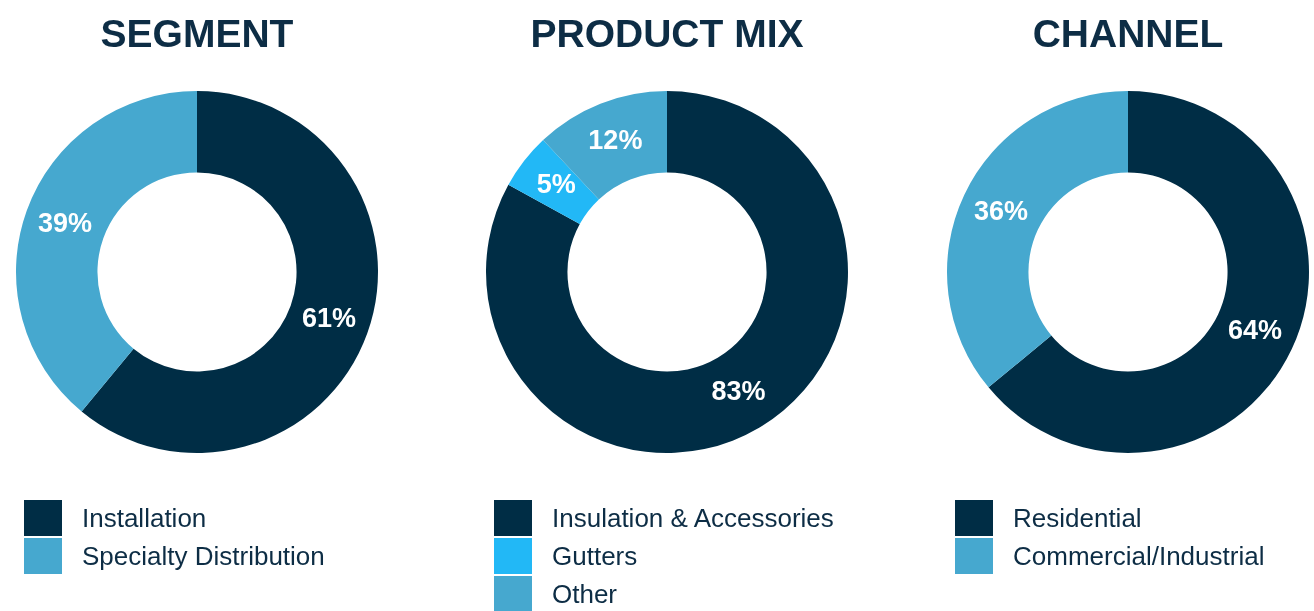 The width and height of the screenshot is (1314, 611). I want to click on legend-label: Insulation & Accessories, so click(693, 518).